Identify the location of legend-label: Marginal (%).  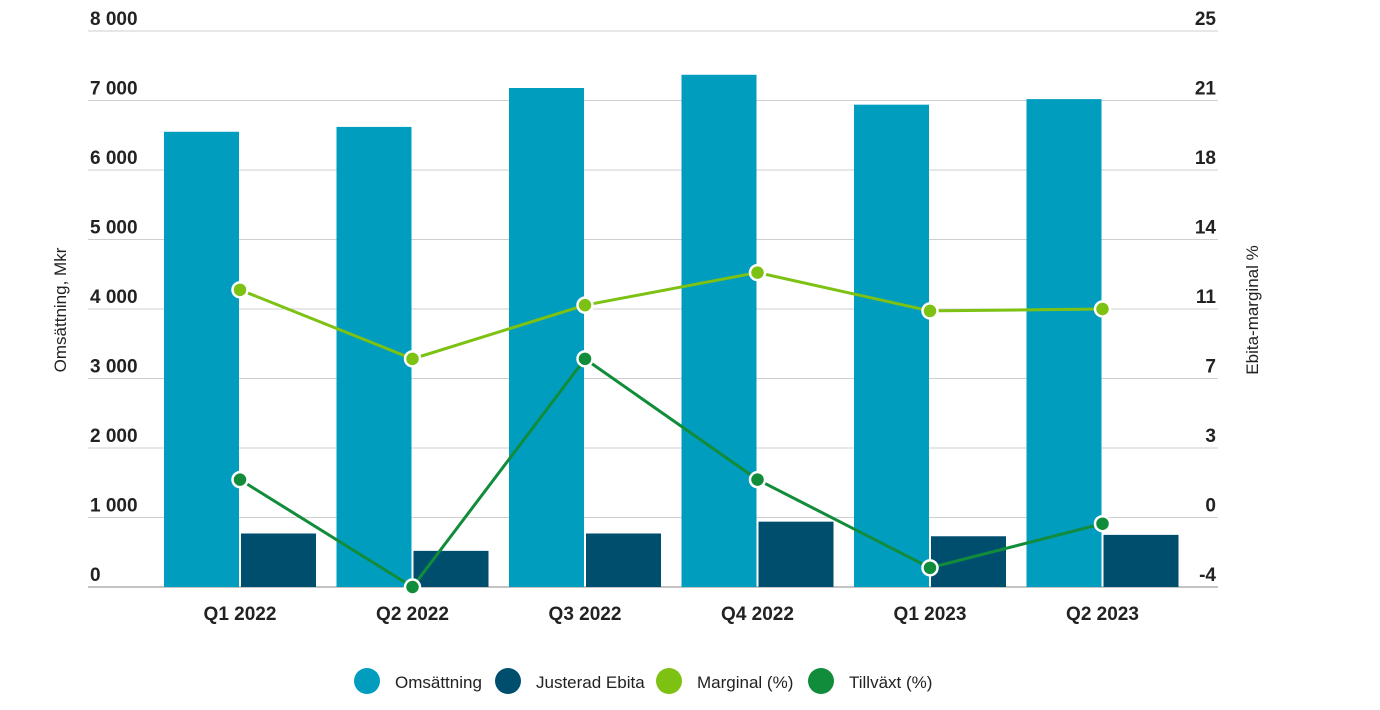
(745, 682).